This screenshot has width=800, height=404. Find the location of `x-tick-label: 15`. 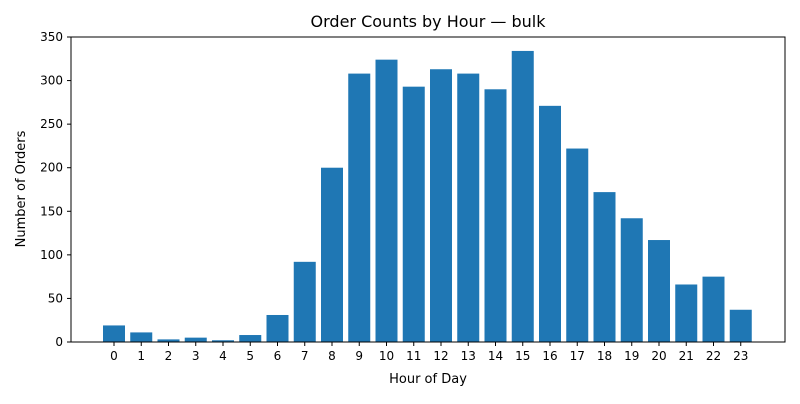

x-tick-label: 15 is located at coordinates (522, 356).